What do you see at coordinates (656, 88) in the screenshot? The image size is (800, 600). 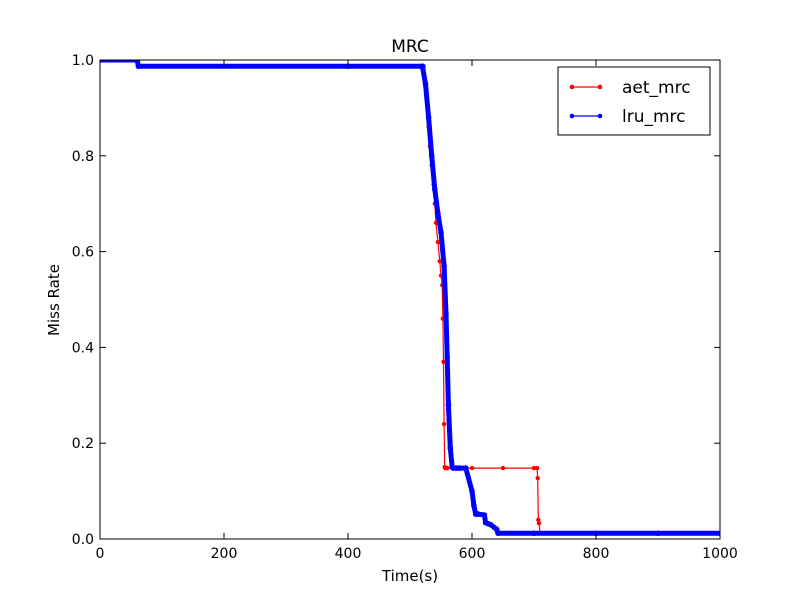 I see `legend-label: aet_mrc` at bounding box center [656, 88].